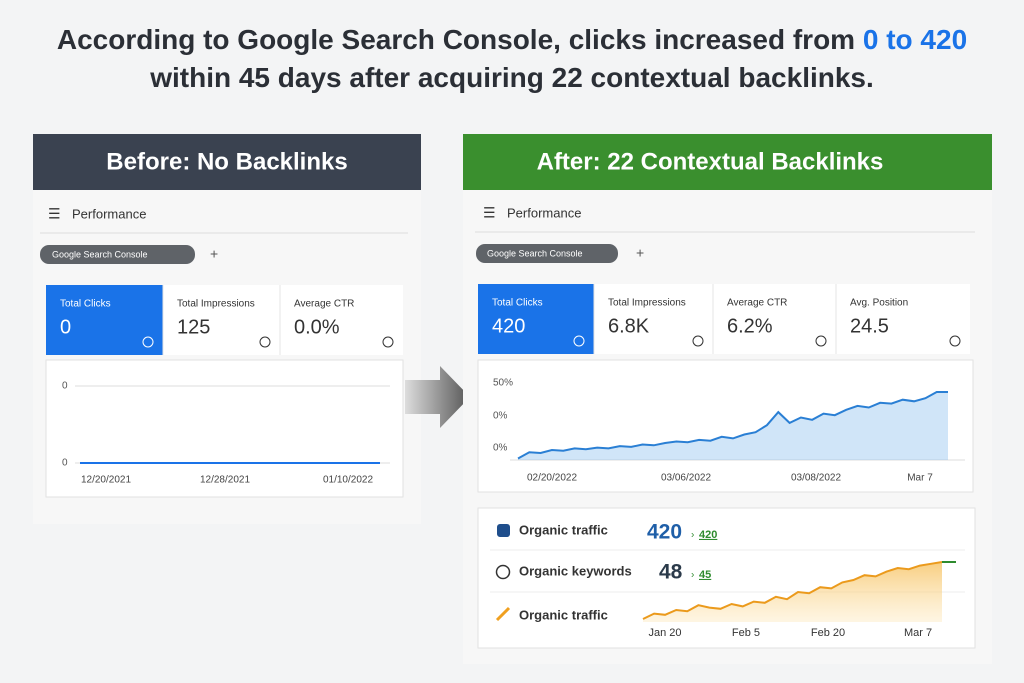 The image size is (1024, 683). Describe the element at coordinates (193, 327) in the screenshot. I see `metric-value: 125` at that location.